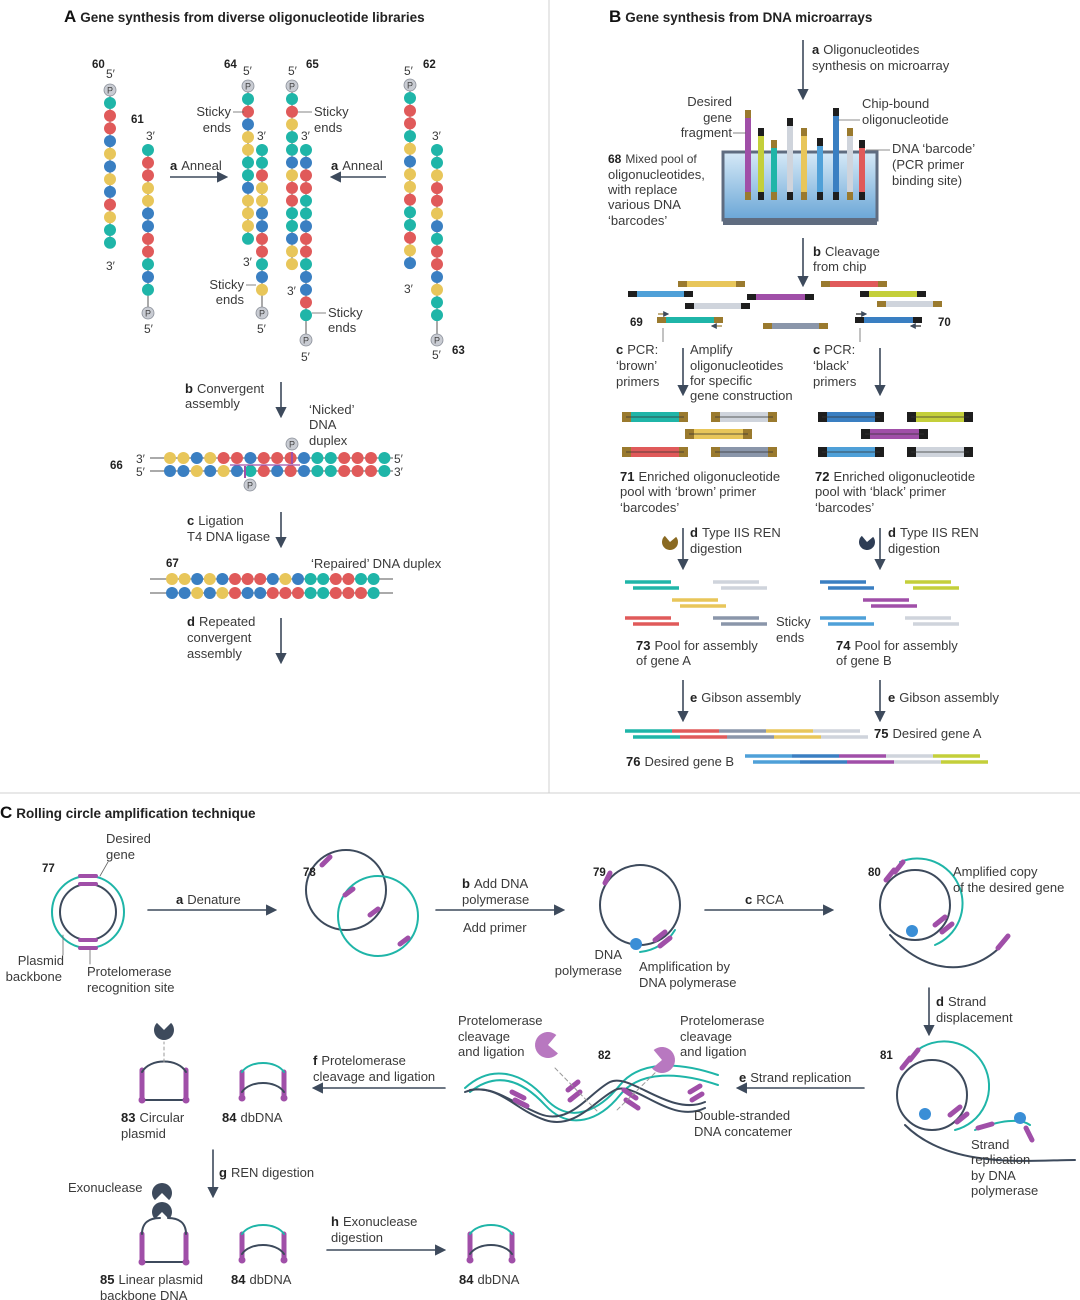 The width and height of the screenshot is (1080, 1300). Describe the element at coordinates (990, 1144) in the screenshot. I see `strand-replication-label: Strand` at that location.